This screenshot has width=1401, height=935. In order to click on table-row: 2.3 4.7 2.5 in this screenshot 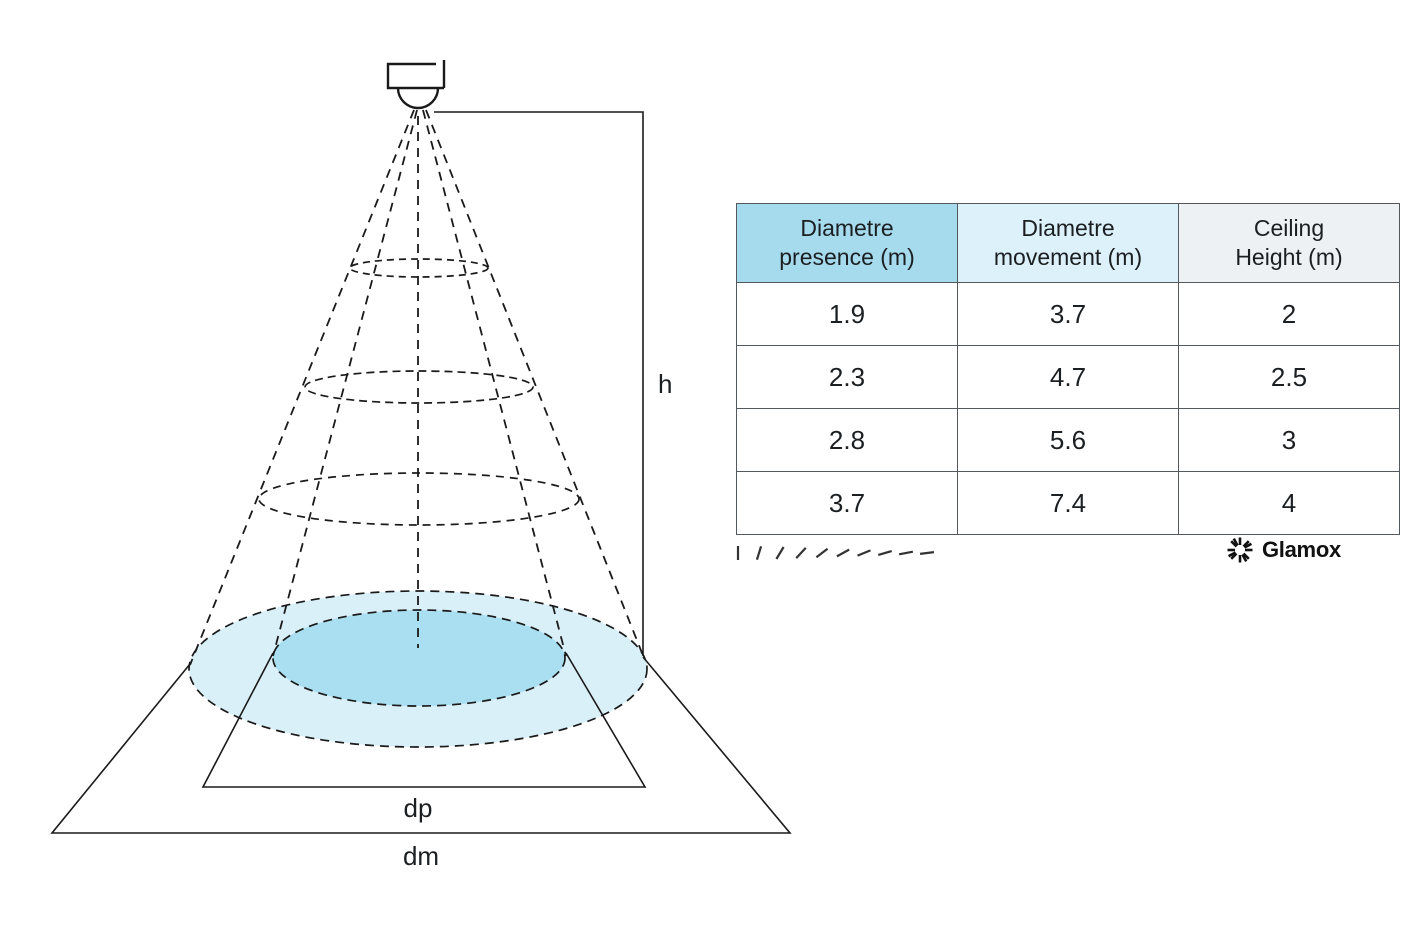, I will do `click(1068, 377)`.